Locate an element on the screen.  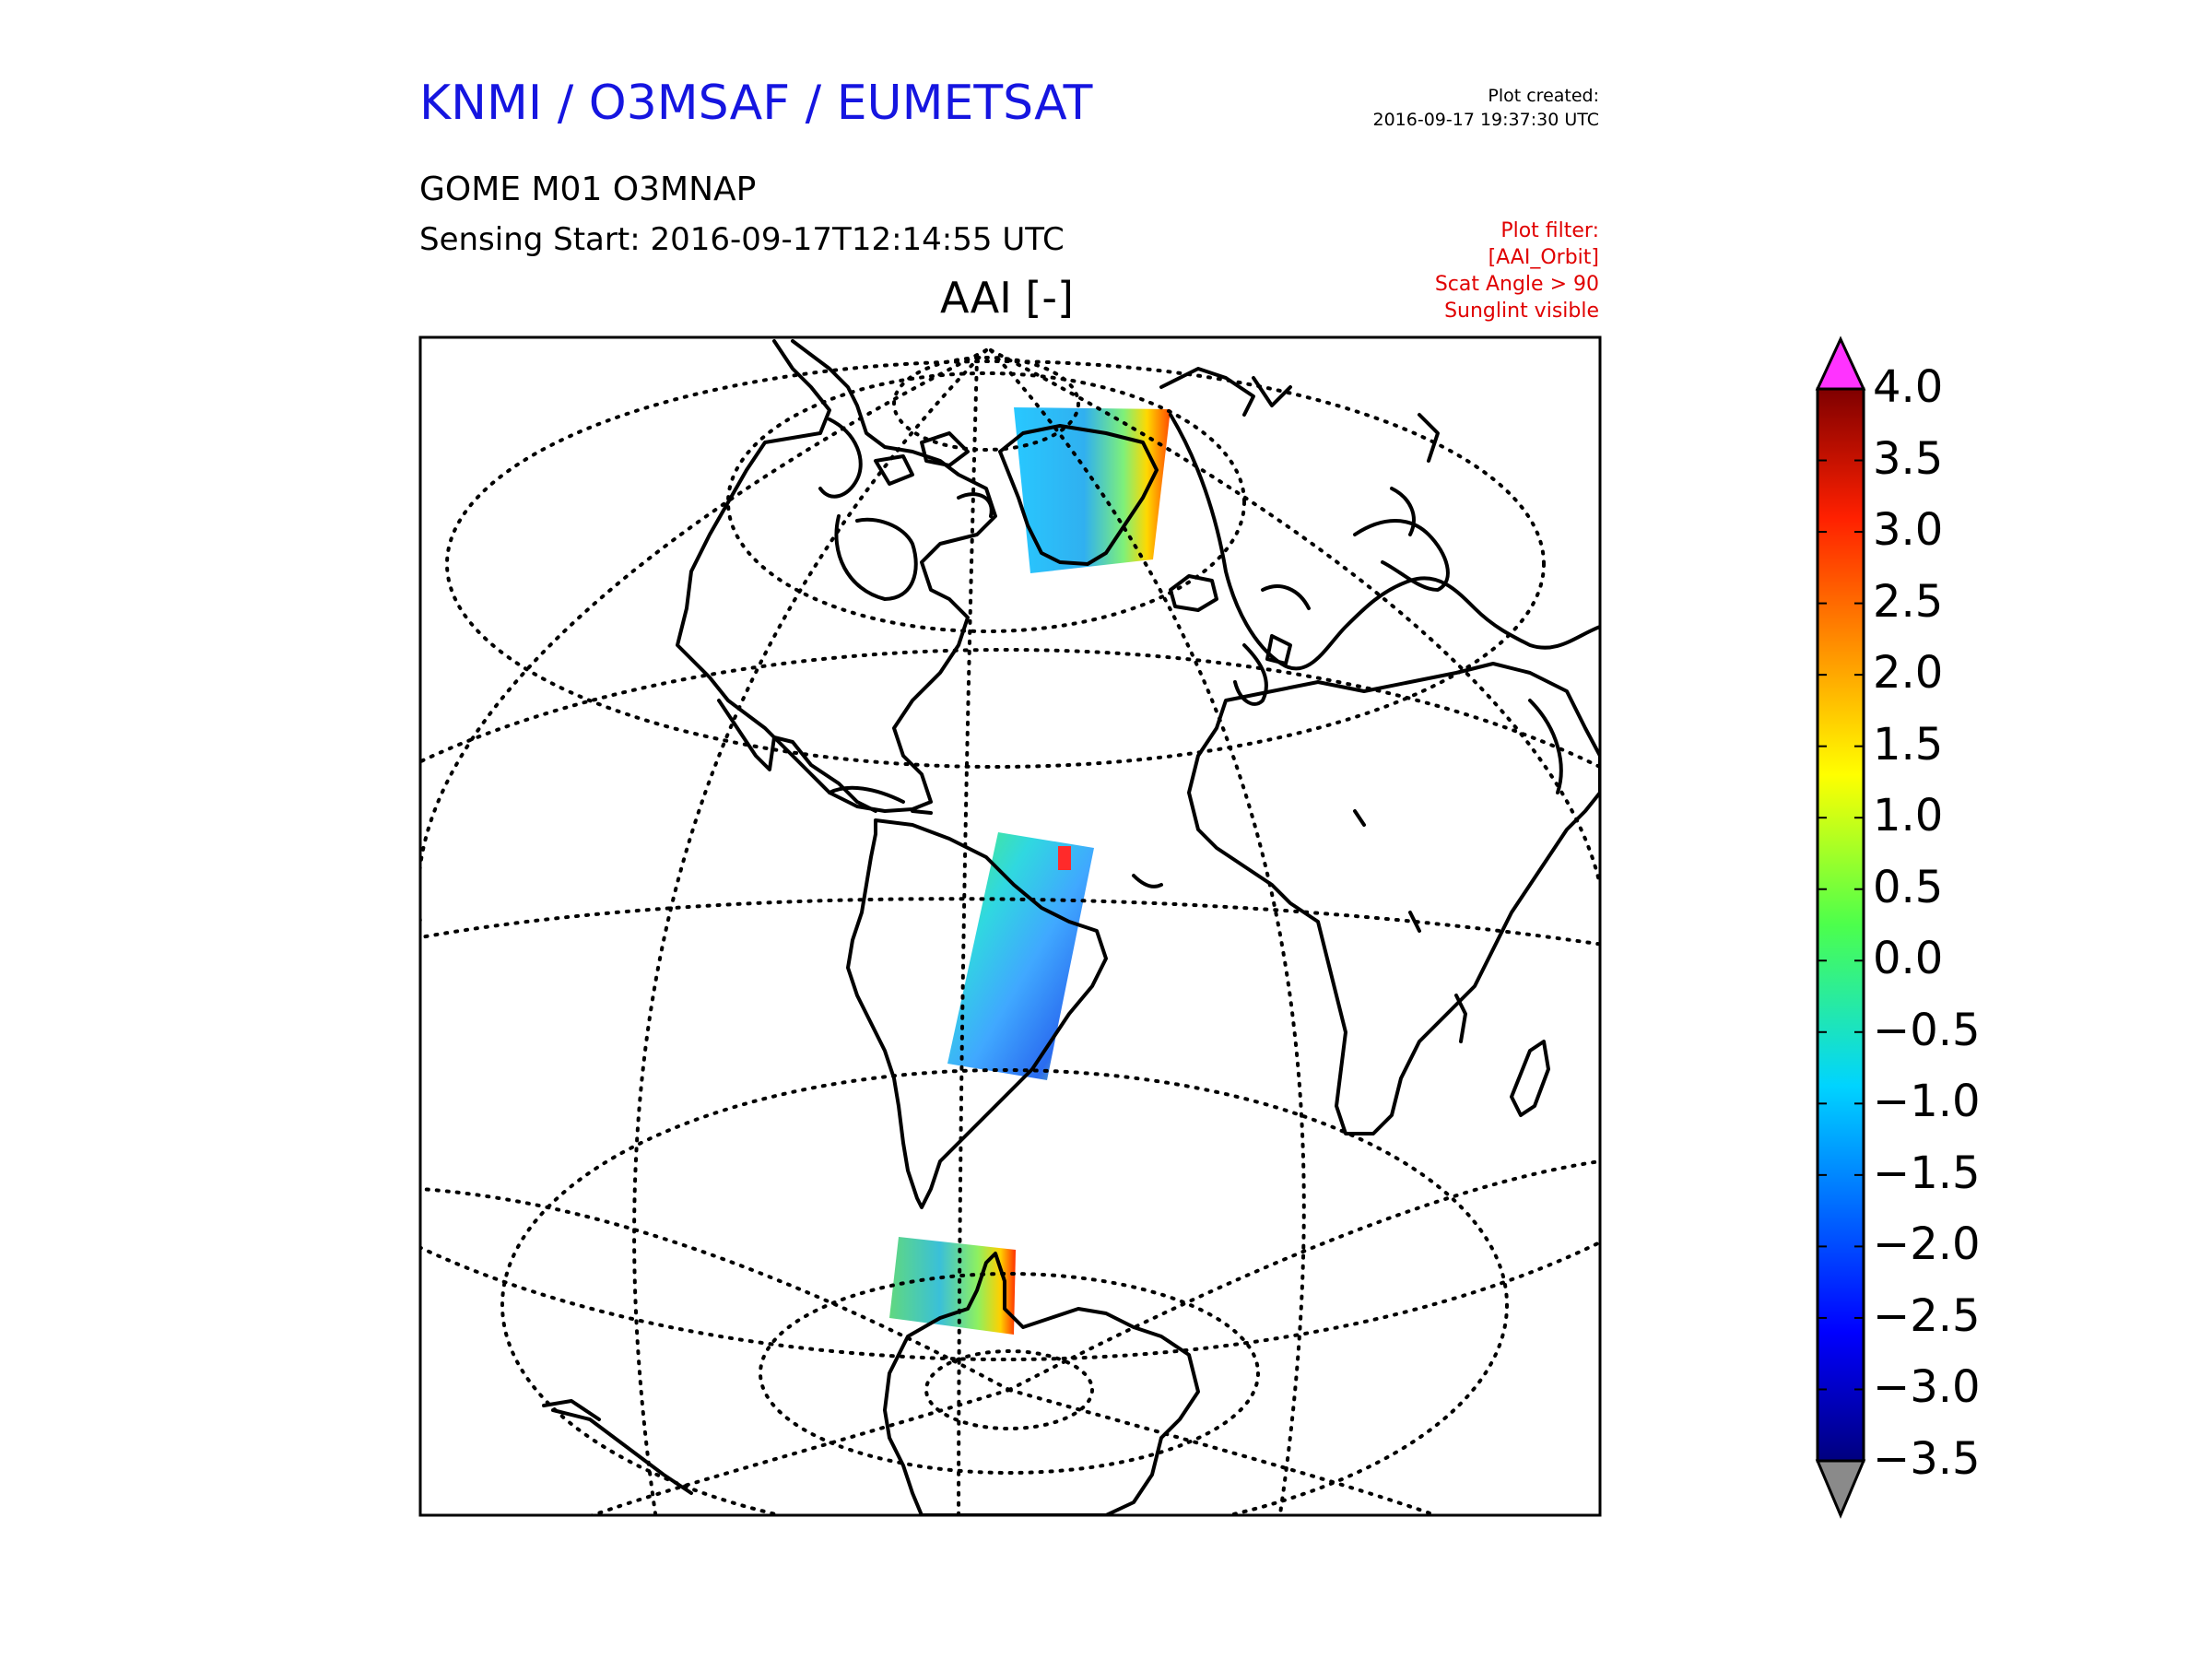
colorbar-tick-label: 2.5 is located at coordinates (1908, 601).